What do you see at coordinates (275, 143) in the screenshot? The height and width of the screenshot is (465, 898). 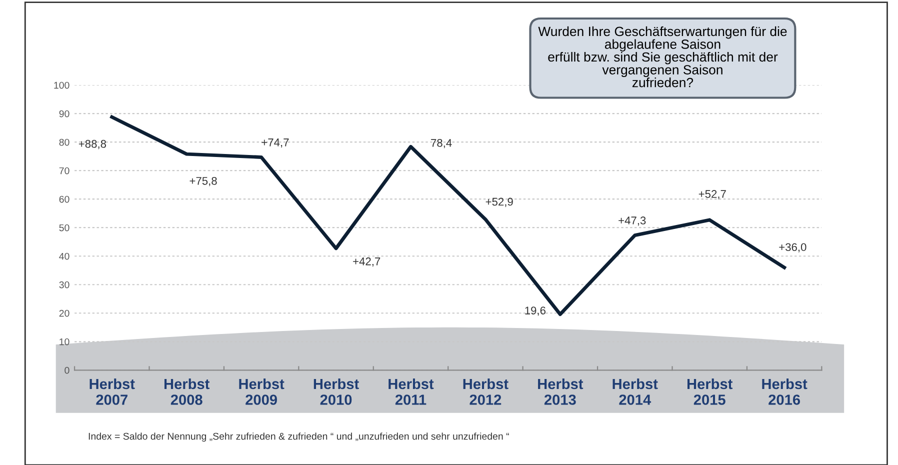 I see `data-label: +74,7` at bounding box center [275, 143].